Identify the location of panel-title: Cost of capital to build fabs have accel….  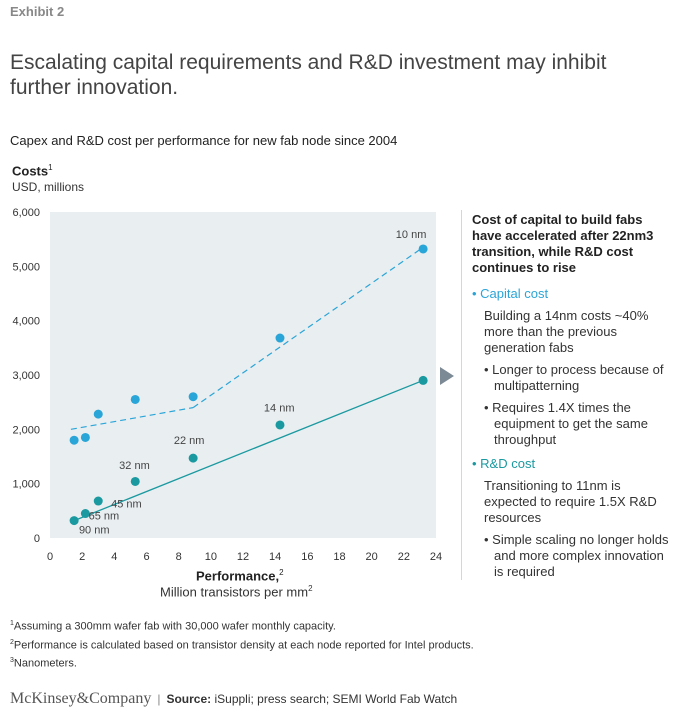
(563, 243).